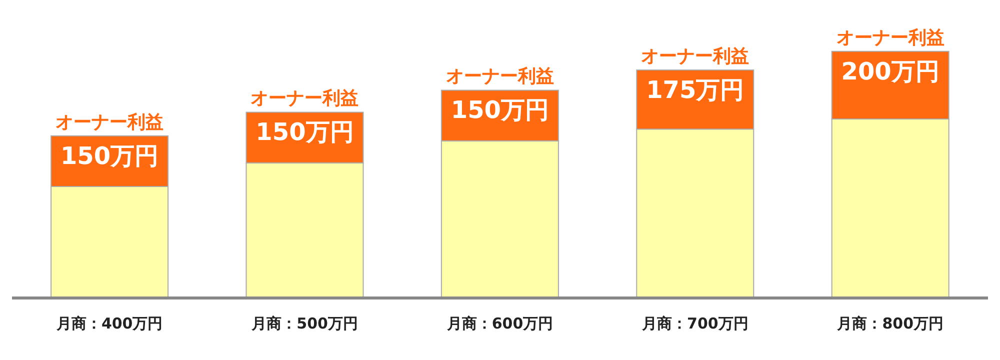 Image resolution: width=1000 pixels, height=360 pixels. I want to click on x-tick-label: 月商：500万円, so click(304, 323).